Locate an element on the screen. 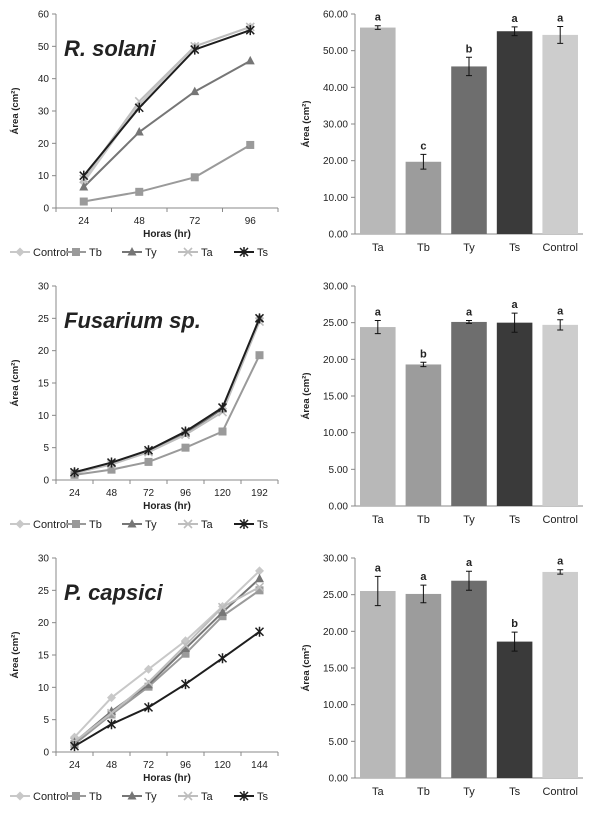 The image size is (590, 819). legend-label: Control is located at coordinates (50, 797).